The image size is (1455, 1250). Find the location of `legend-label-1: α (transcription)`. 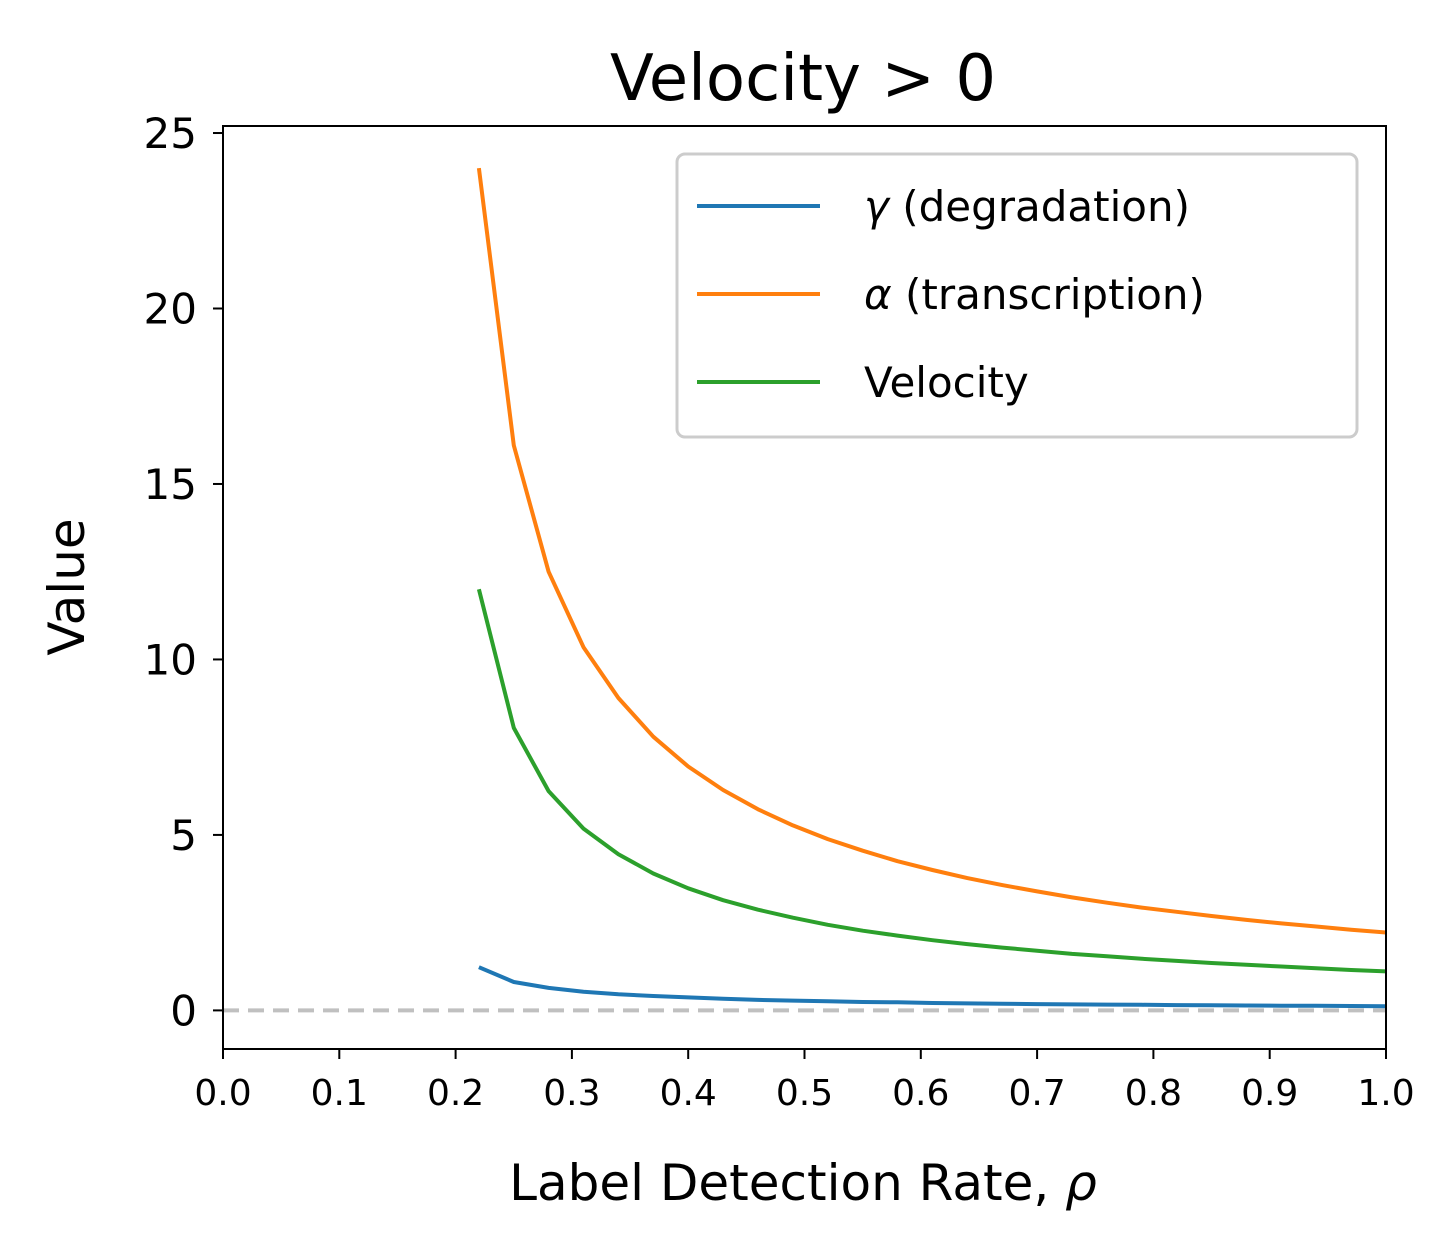

legend-label-1: α (transcription) is located at coordinates (1034, 294).